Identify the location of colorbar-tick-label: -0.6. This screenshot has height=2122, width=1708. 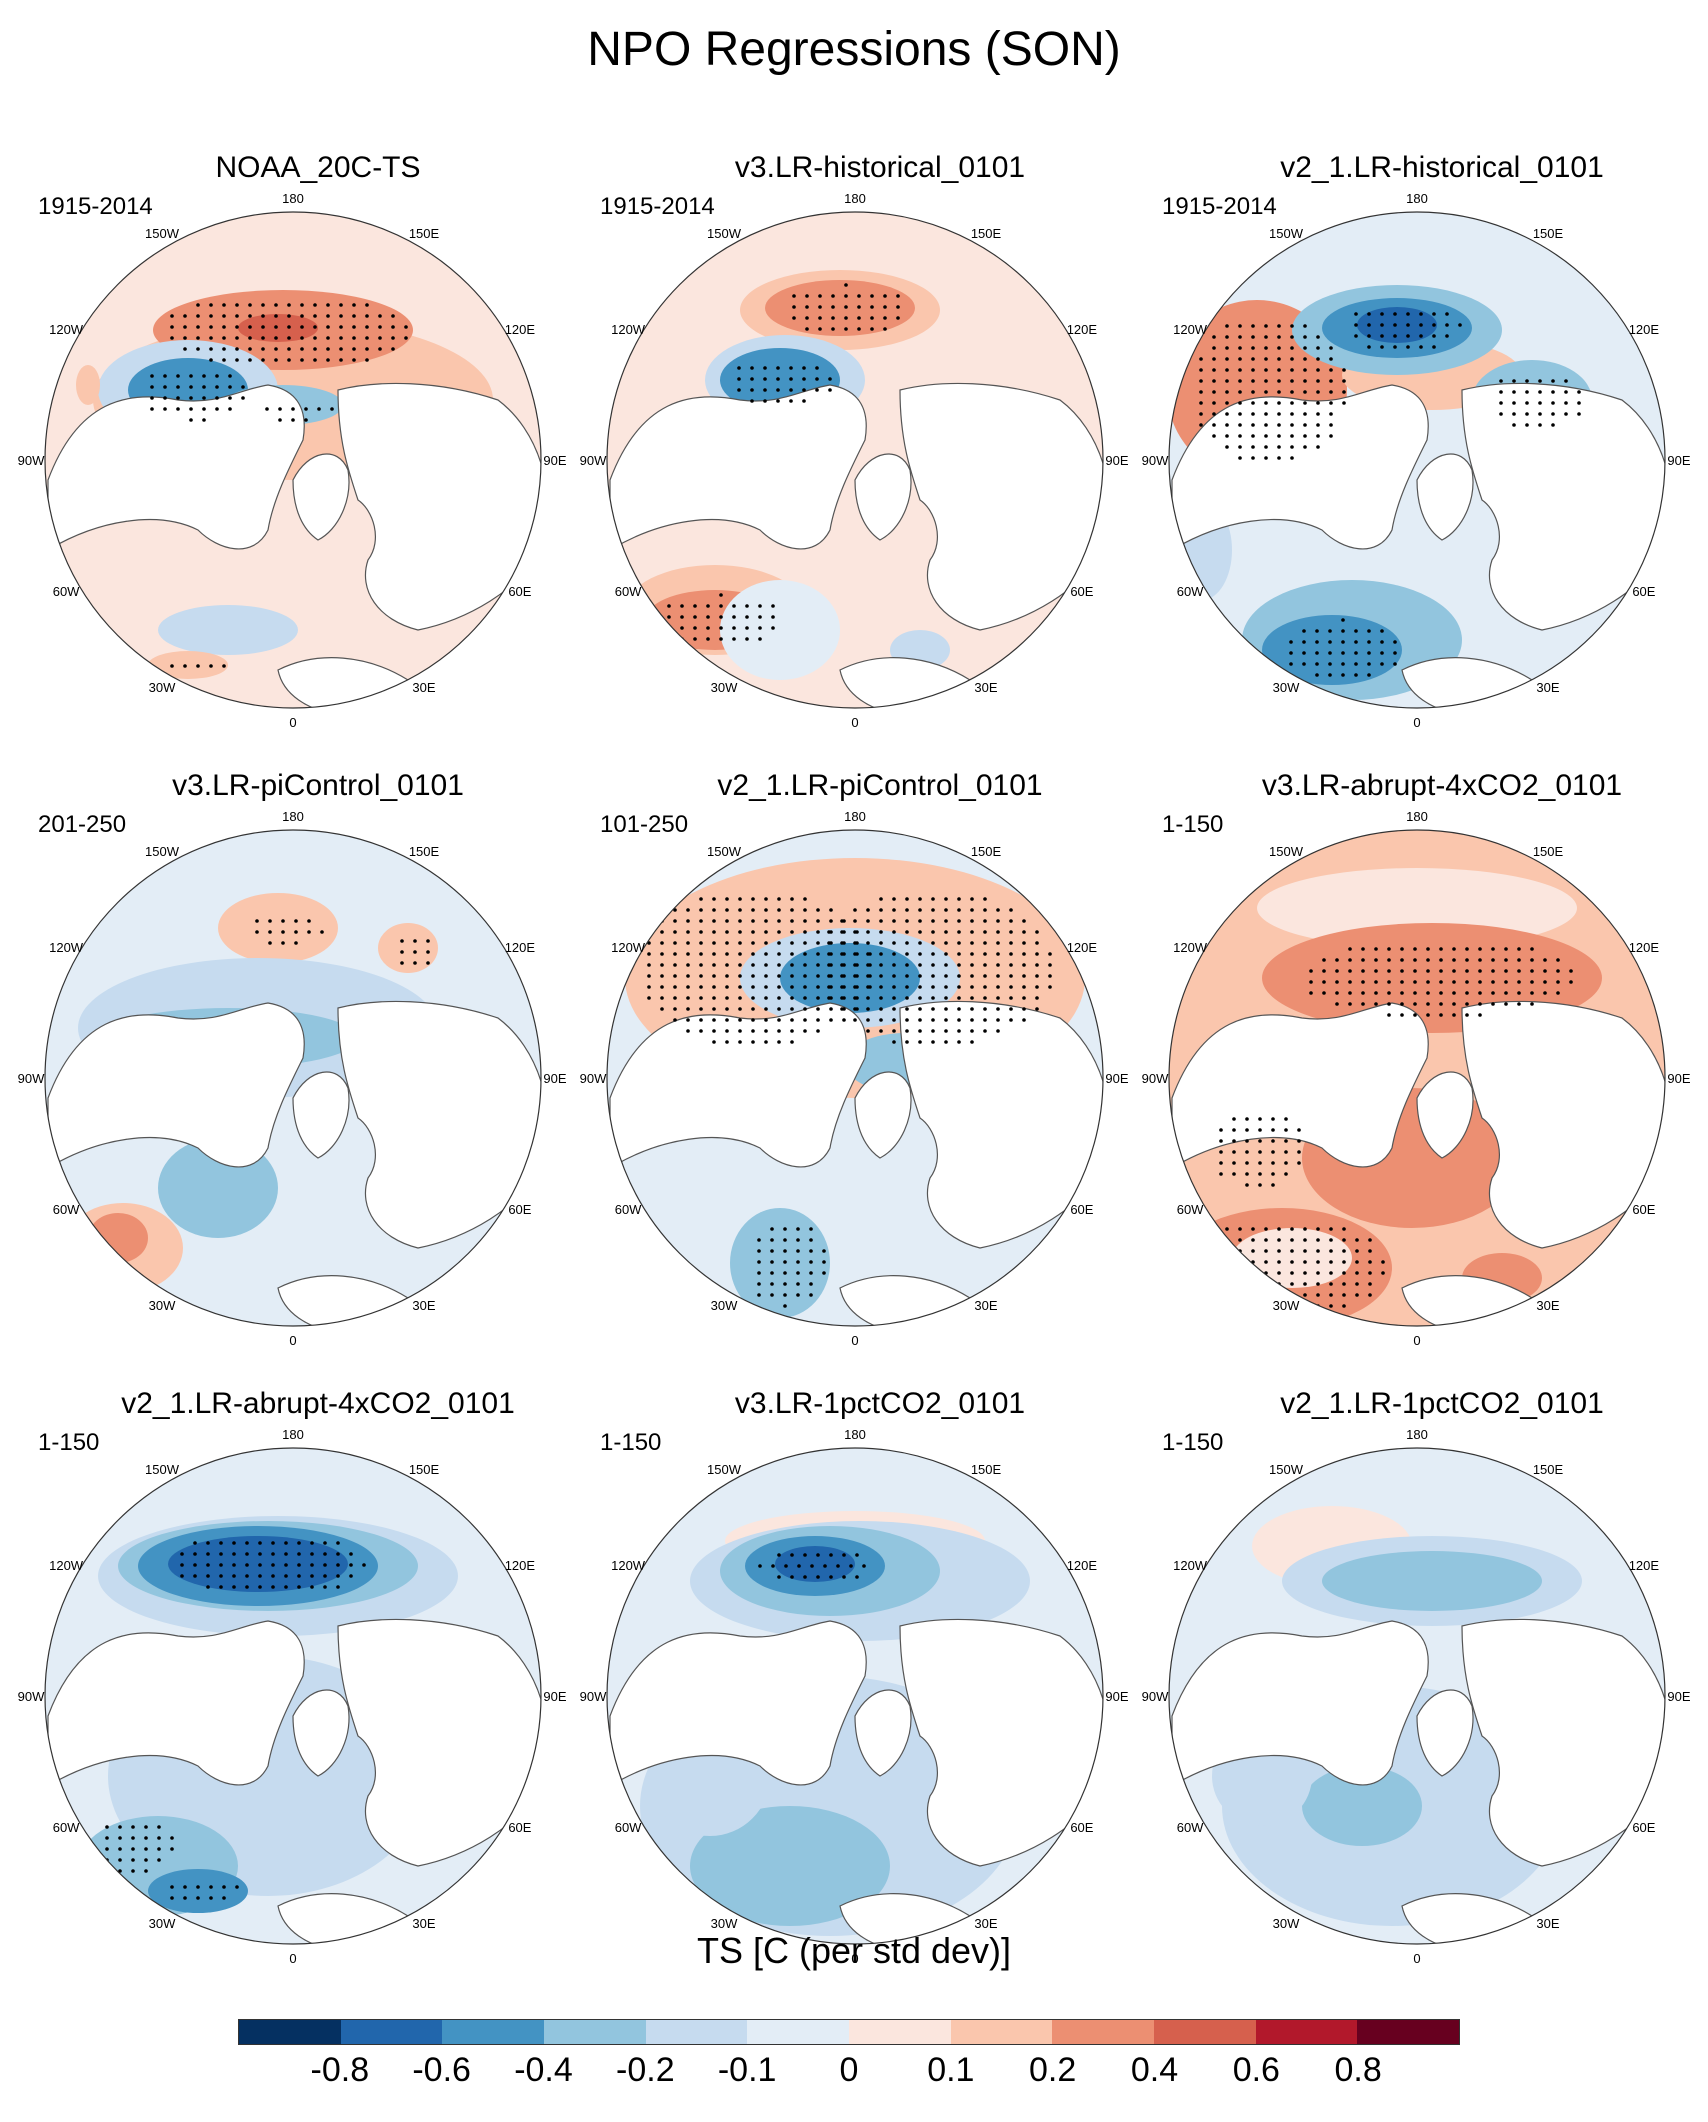
(441, 2070).